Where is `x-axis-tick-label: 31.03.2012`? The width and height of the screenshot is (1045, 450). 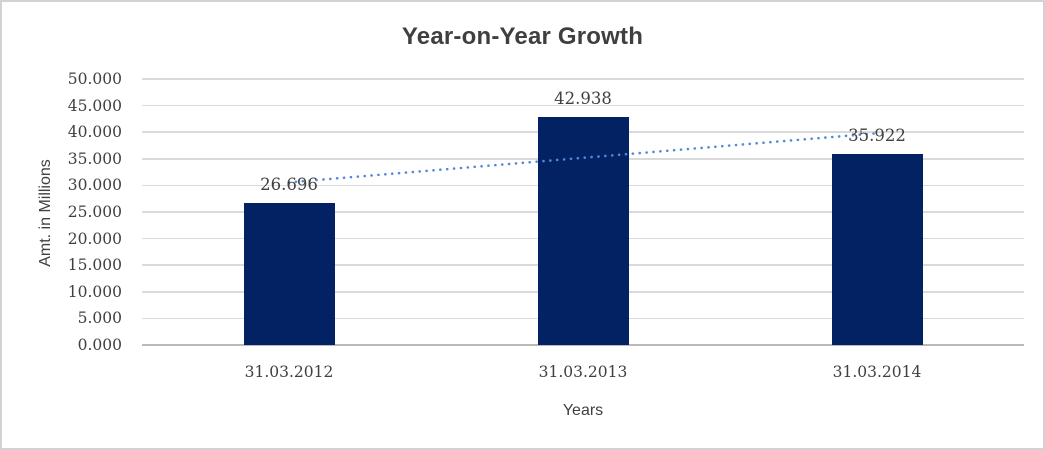
x-axis-tick-label: 31.03.2012 is located at coordinates (289, 372).